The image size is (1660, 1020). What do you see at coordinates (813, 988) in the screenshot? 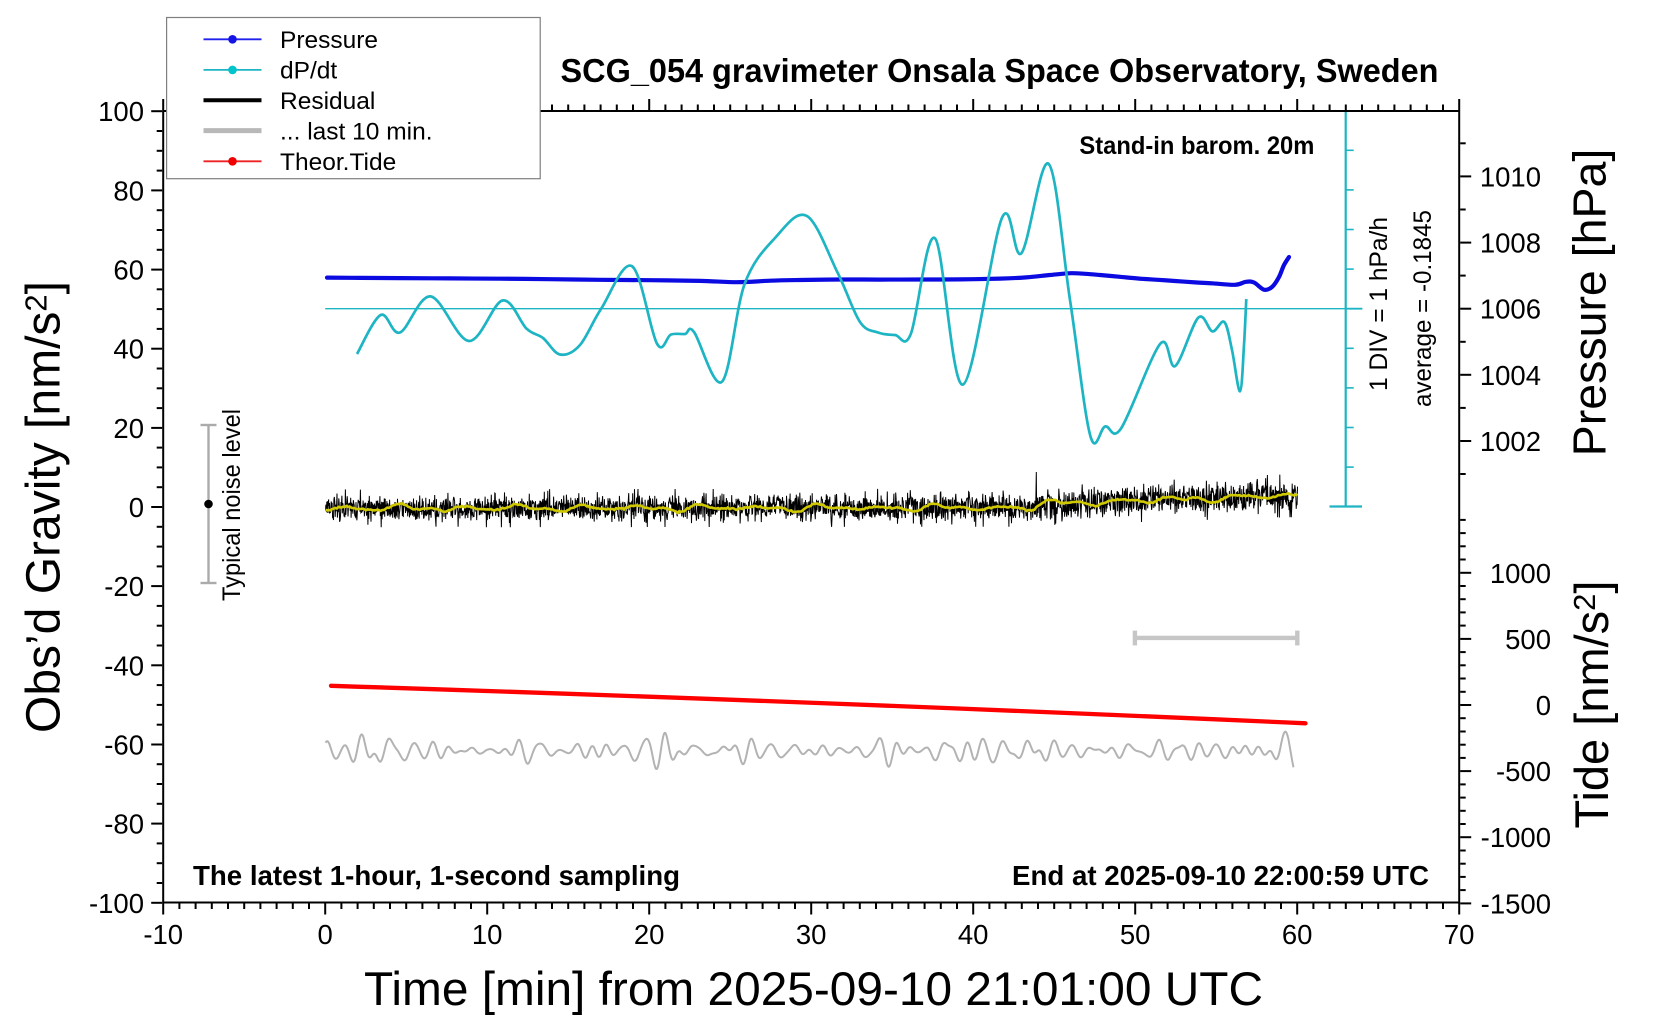
I see `svg-text:Time [min] from 2025-09-10 21:: Time [min] from 2025-09-10 21:01:00 UTC` at bounding box center [813, 988].